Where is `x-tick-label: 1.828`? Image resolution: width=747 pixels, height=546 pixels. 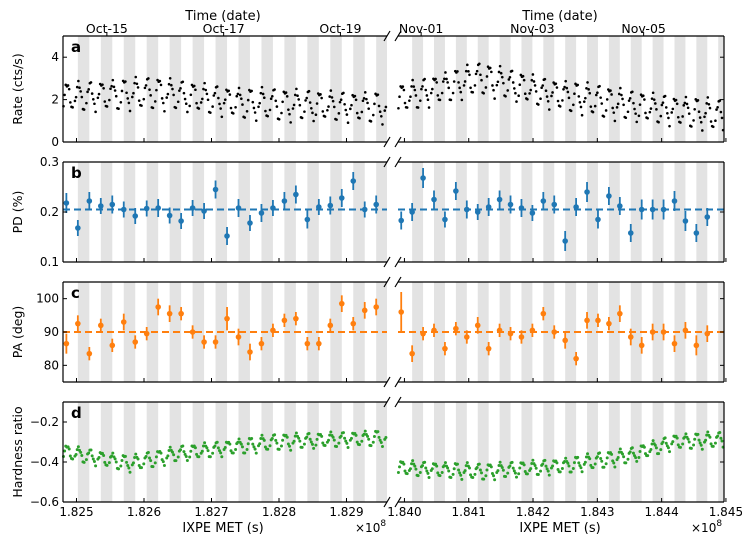
x-tick-label: 1.828 is located at coordinates (279, 512).